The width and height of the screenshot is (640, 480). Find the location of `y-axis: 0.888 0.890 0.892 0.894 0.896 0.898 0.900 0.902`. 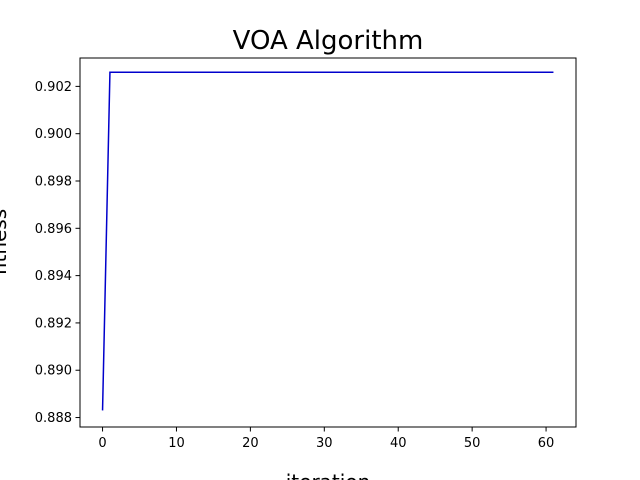

y-axis: 0.888 0.890 0.892 0.894 0.896 0.898 0.900 0.902 is located at coordinates (57, 253).